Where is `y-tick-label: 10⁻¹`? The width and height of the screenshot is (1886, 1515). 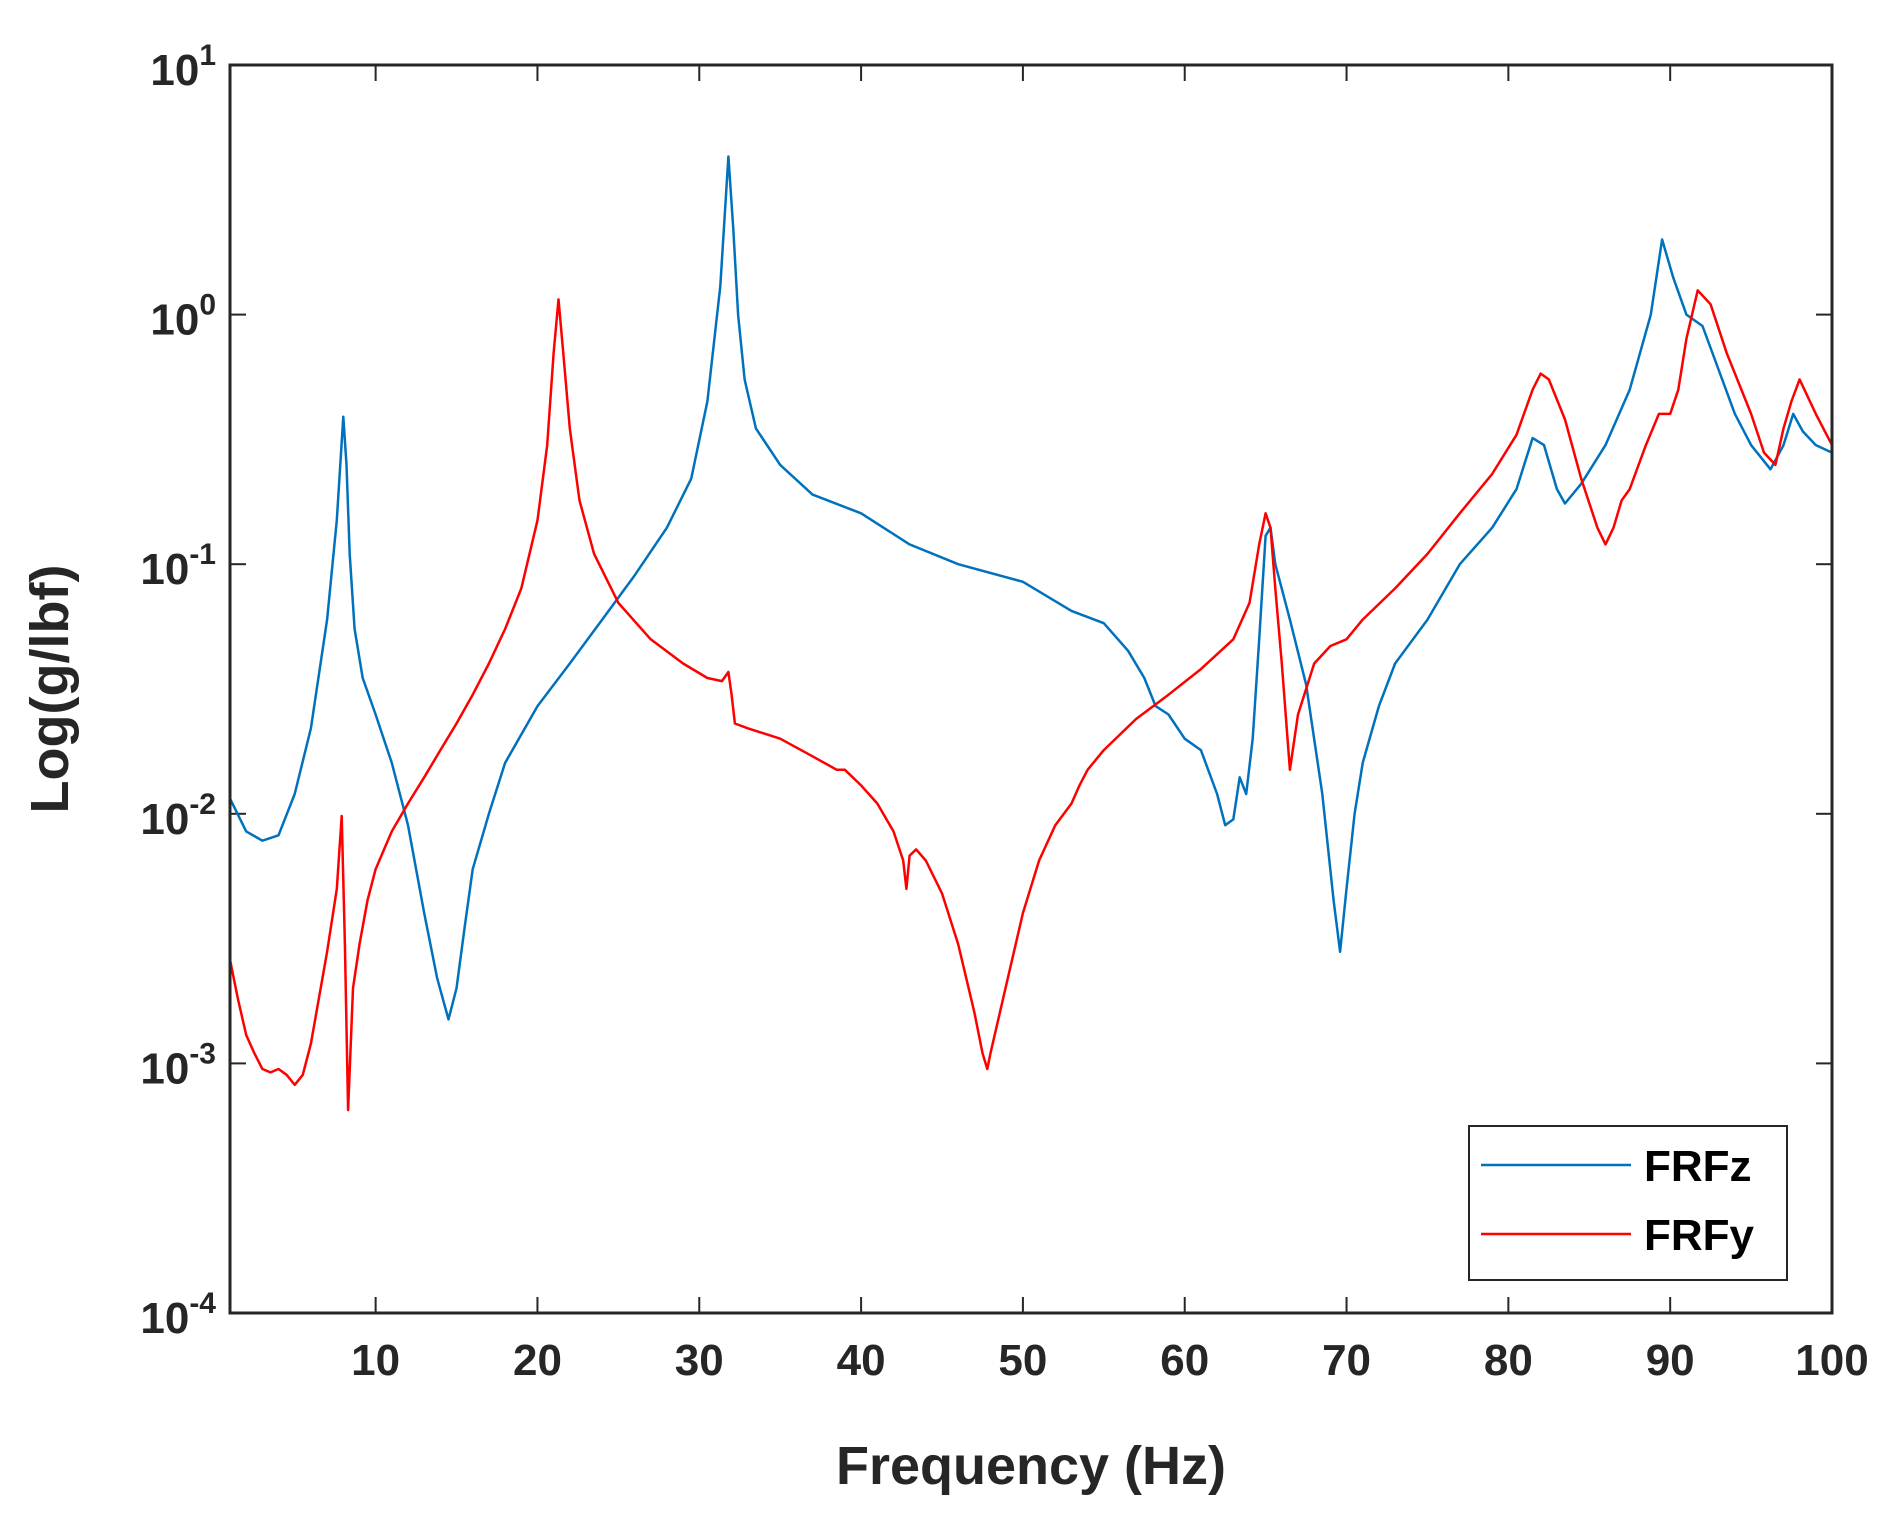
y-tick-label: 10⁻¹ is located at coordinates (178, 566).